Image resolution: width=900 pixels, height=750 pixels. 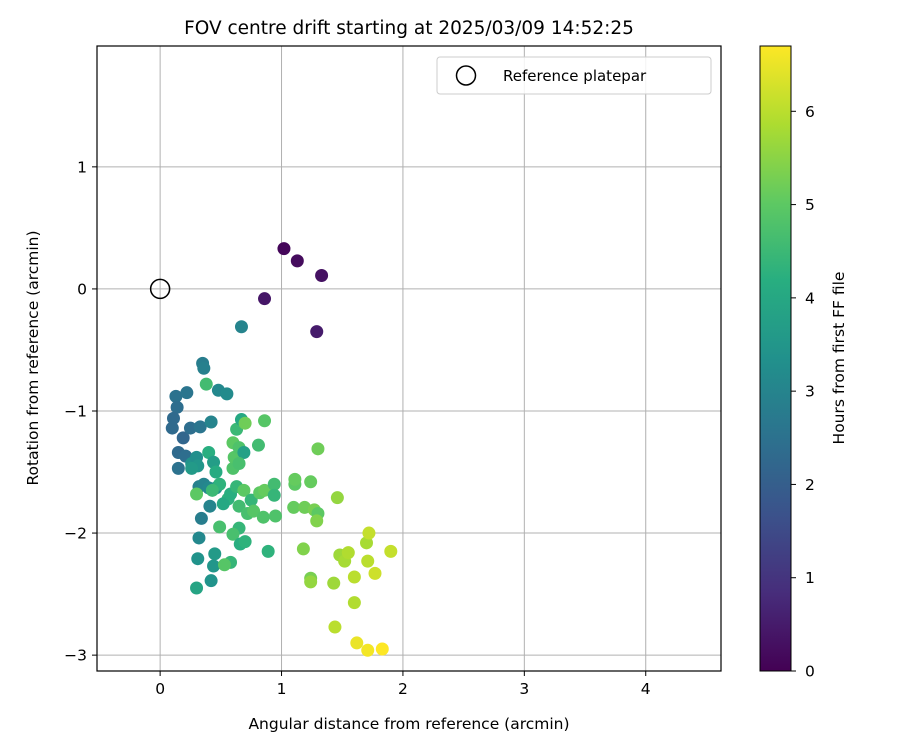 I want to click on colorbar-tick-label: 6, so click(x=810, y=112).